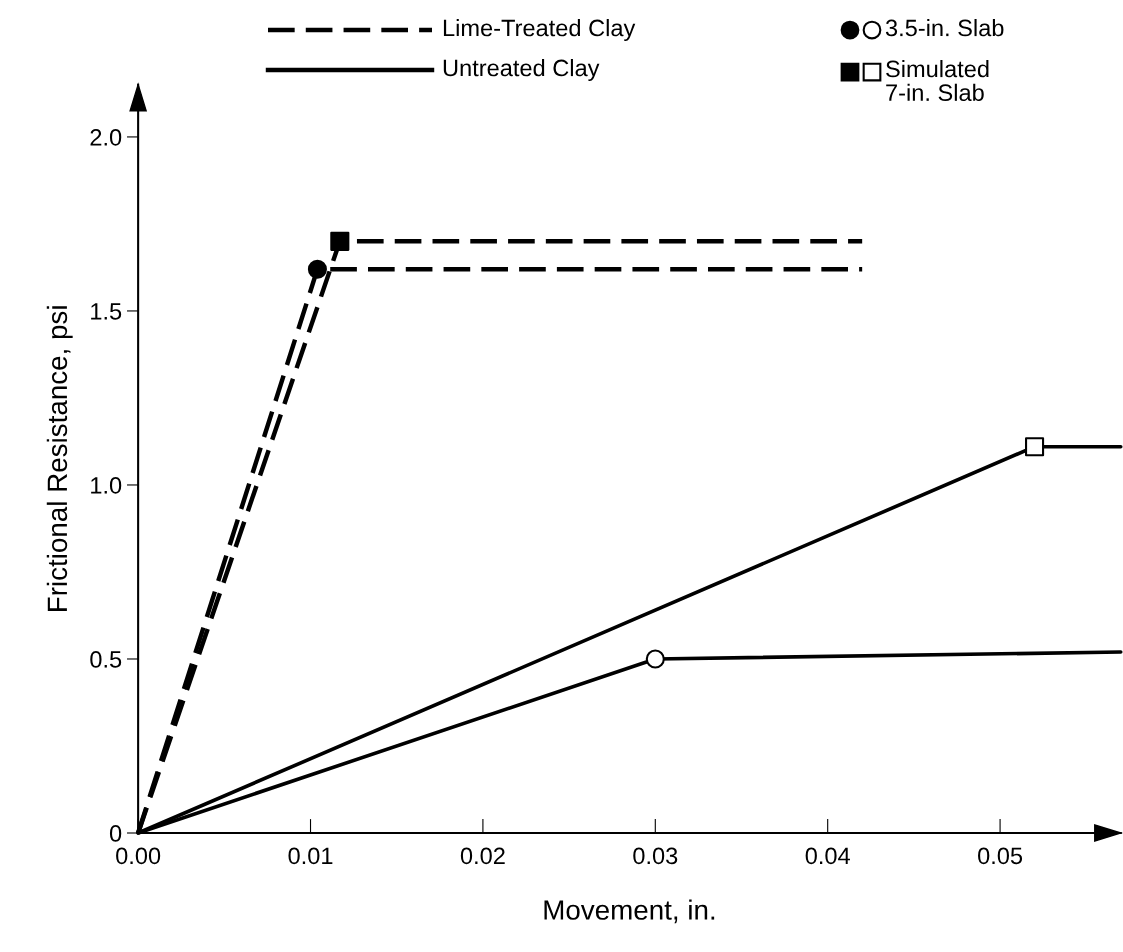  Describe the element at coordinates (115, 833) in the screenshot. I see `y-tick-label: 0` at that location.